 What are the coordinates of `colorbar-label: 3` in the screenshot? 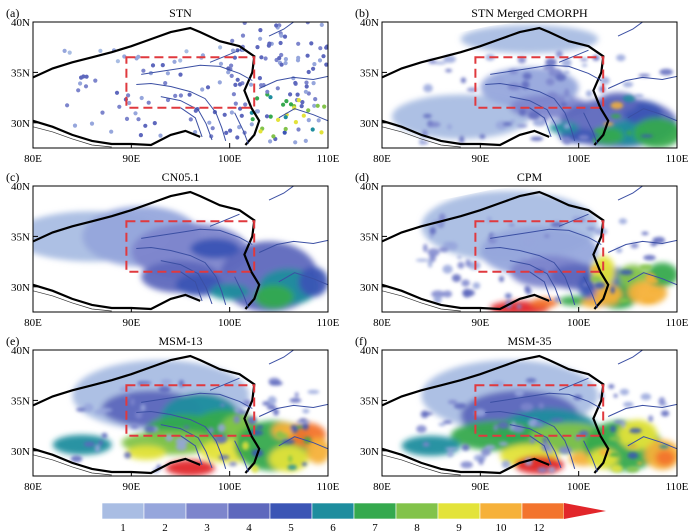 It's located at (207, 527).